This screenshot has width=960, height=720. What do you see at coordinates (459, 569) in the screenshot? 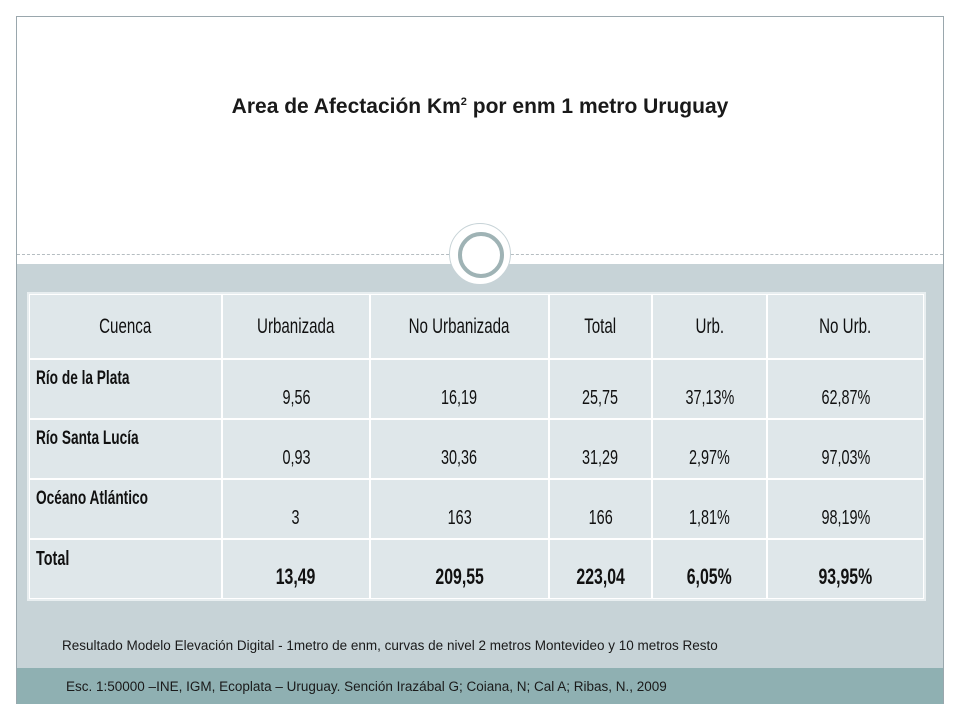
I see `row-cell: 209,55` at bounding box center [459, 569].